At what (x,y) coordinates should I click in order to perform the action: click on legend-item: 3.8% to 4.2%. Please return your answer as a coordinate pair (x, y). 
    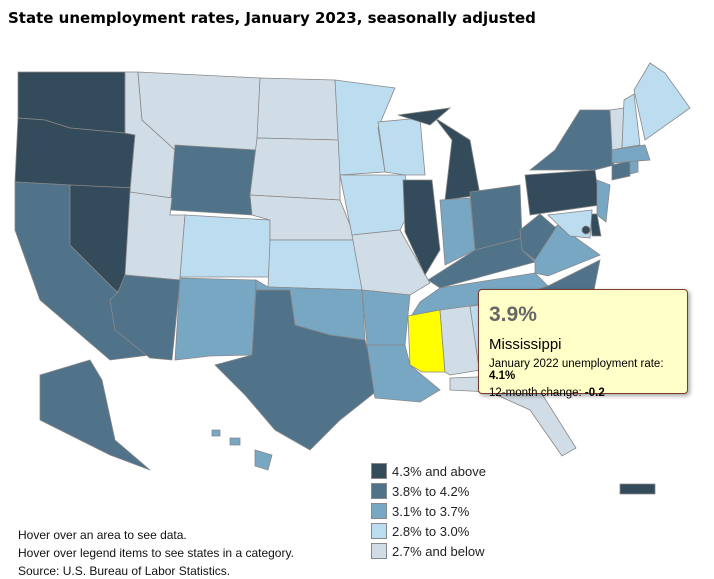
    Looking at the image, I should click on (428, 491).